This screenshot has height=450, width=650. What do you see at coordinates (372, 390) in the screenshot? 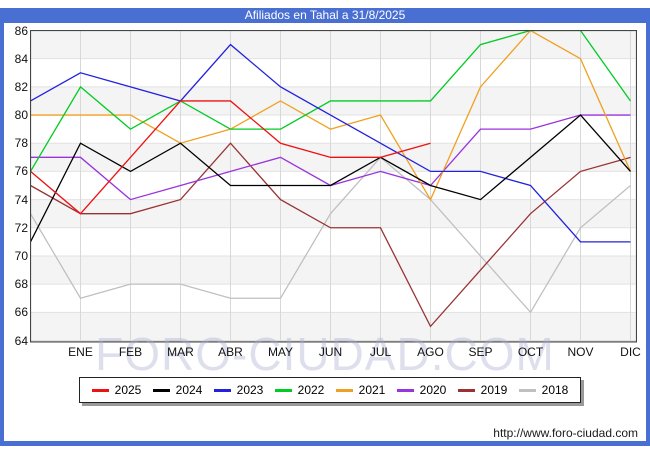
I see `legend-label-2021: 2021` at bounding box center [372, 390].